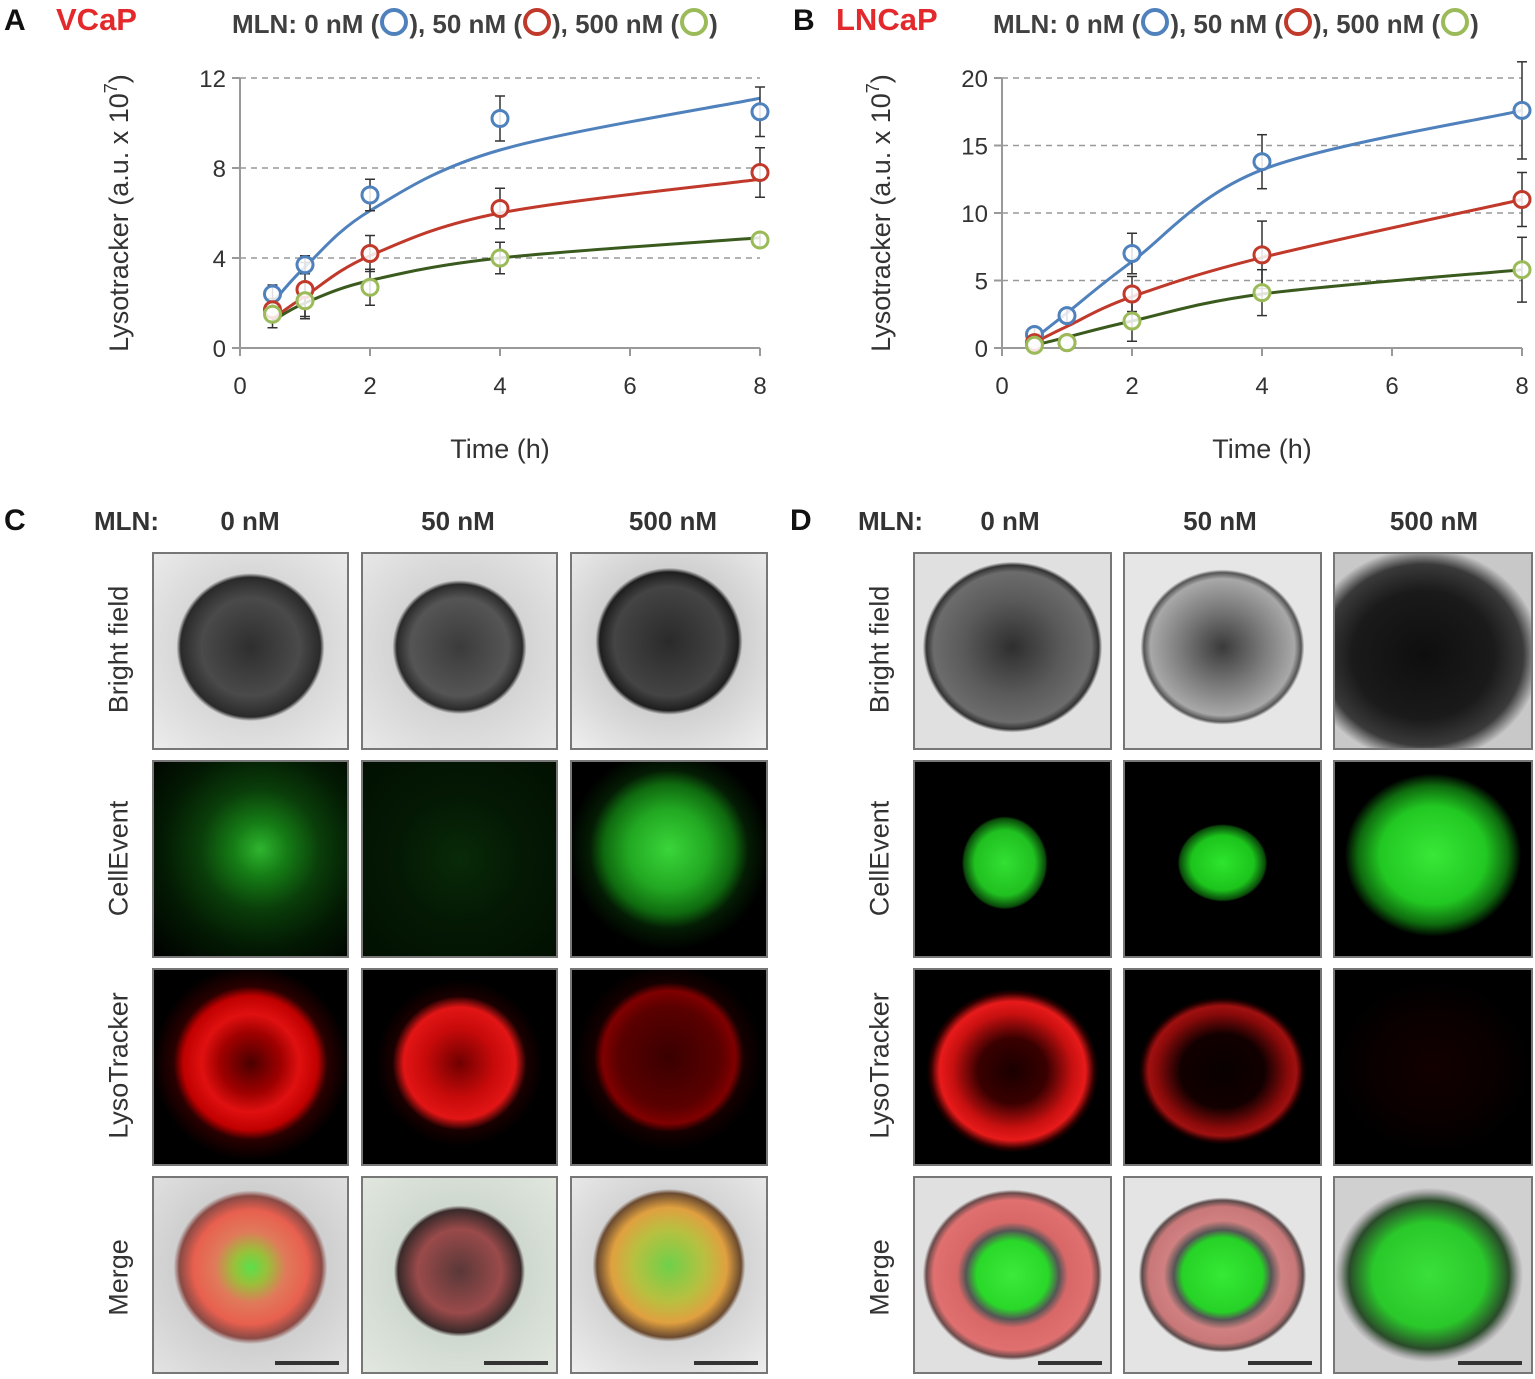  What do you see at coordinates (981, 282) in the screenshot?
I see `y-tick-label: 5` at bounding box center [981, 282].